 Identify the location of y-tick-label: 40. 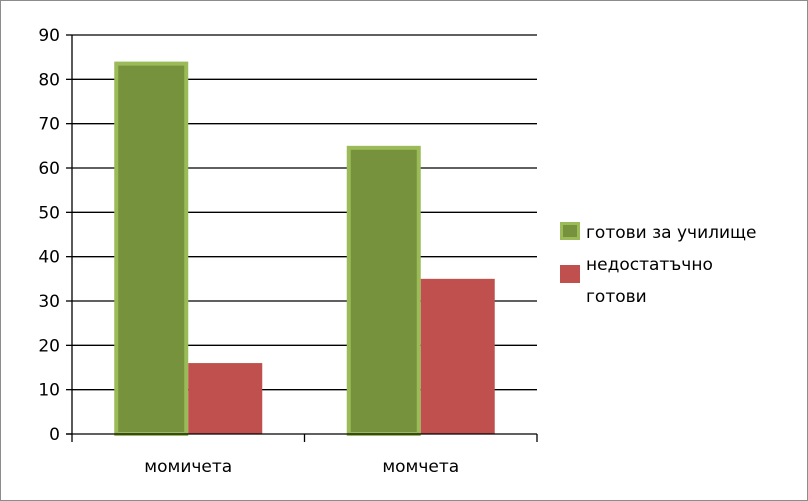
(49, 258).